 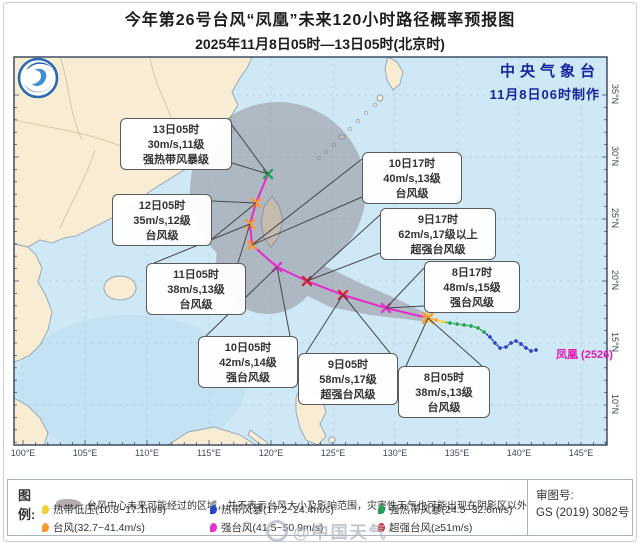 I want to click on forecast-label-box: 11日05时 38m/s,13级 台风级, so click(x=196, y=289).